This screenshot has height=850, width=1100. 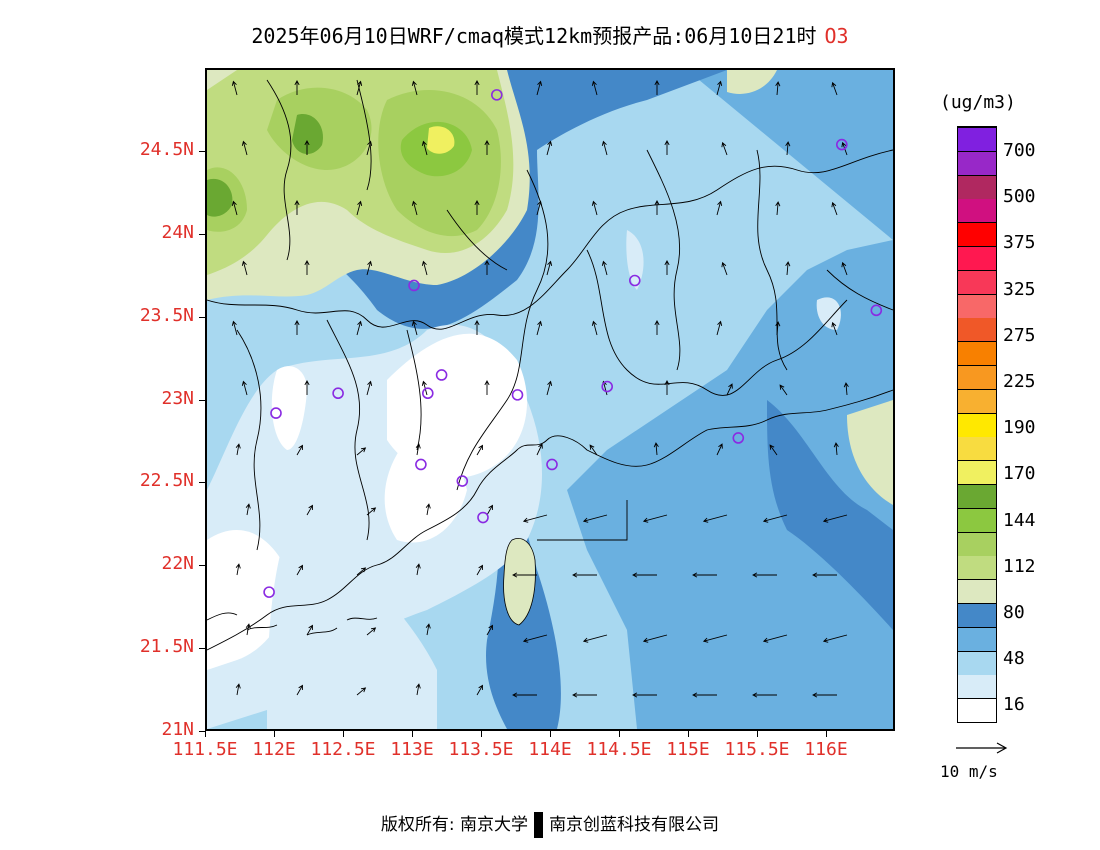 What do you see at coordinates (550, 824) in the screenshot?
I see `footer: 版权所有: 南京大学 南京创蓝科技有限公司` at bounding box center [550, 824].